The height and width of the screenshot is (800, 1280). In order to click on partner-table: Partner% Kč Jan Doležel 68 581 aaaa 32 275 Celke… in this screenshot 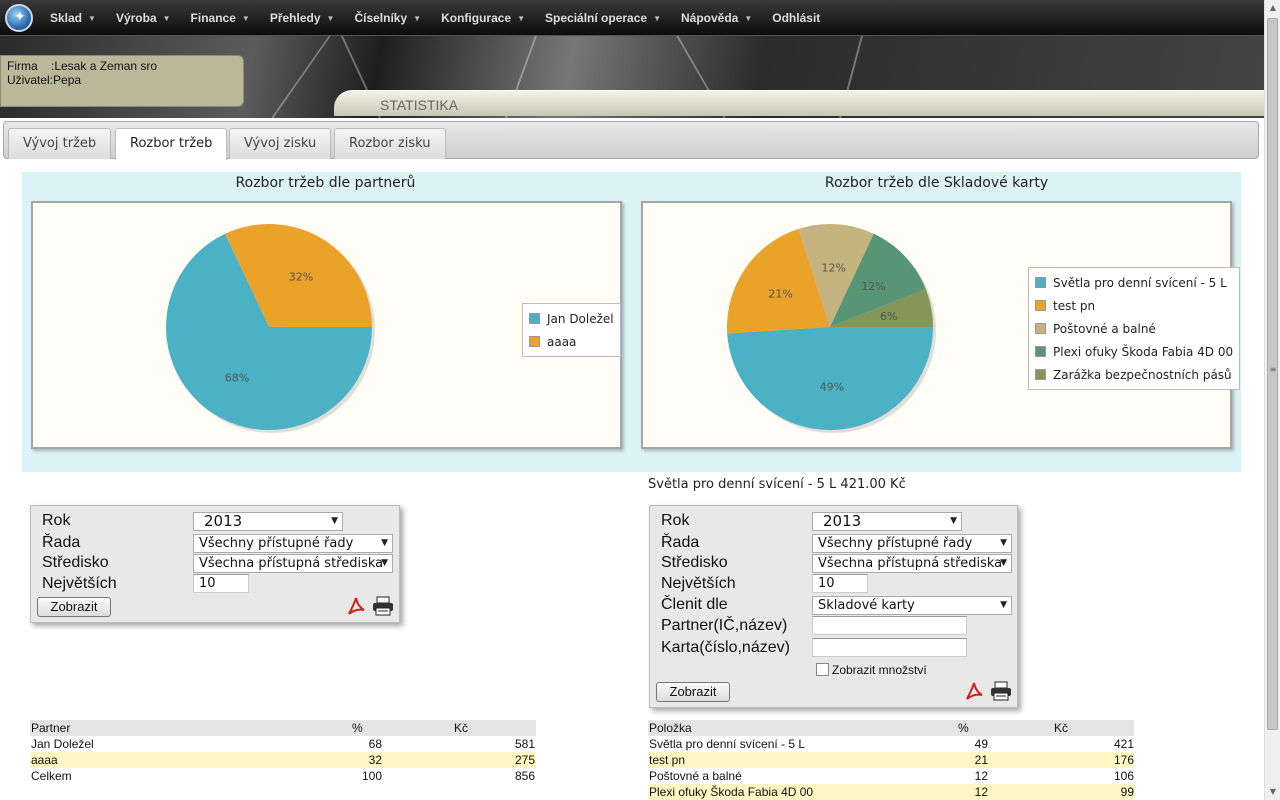, I will do `click(283, 752)`.